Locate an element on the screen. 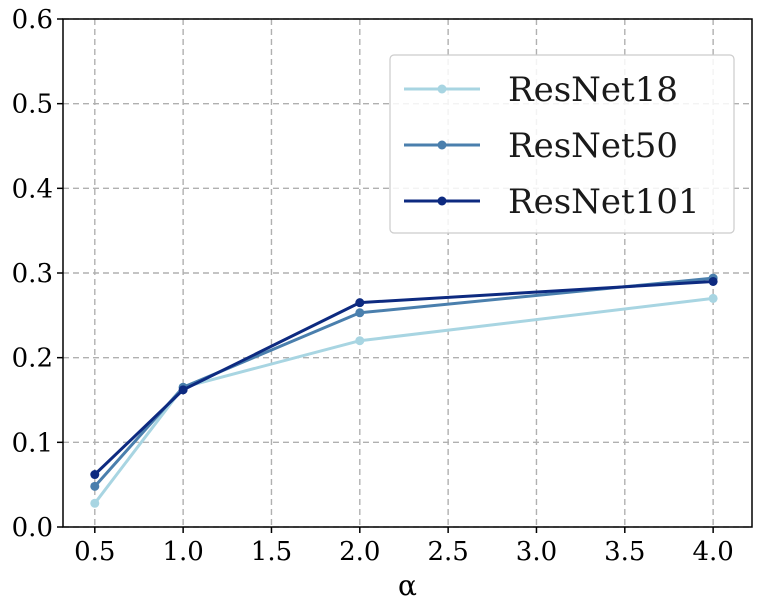  legend-item: ResNet101 is located at coordinates (552, 202).